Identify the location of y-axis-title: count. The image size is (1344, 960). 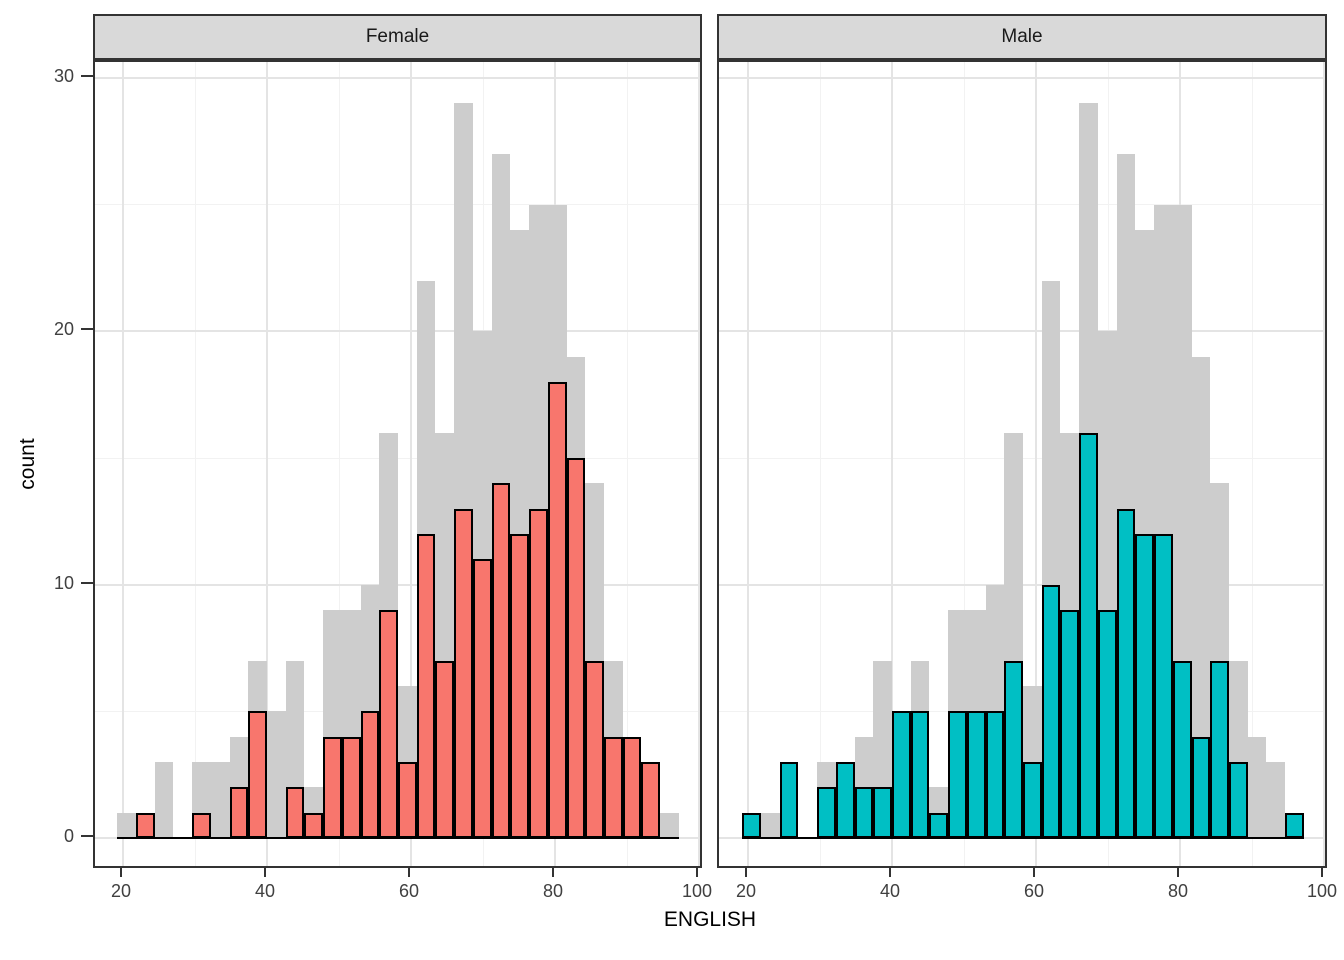
(27, 464).